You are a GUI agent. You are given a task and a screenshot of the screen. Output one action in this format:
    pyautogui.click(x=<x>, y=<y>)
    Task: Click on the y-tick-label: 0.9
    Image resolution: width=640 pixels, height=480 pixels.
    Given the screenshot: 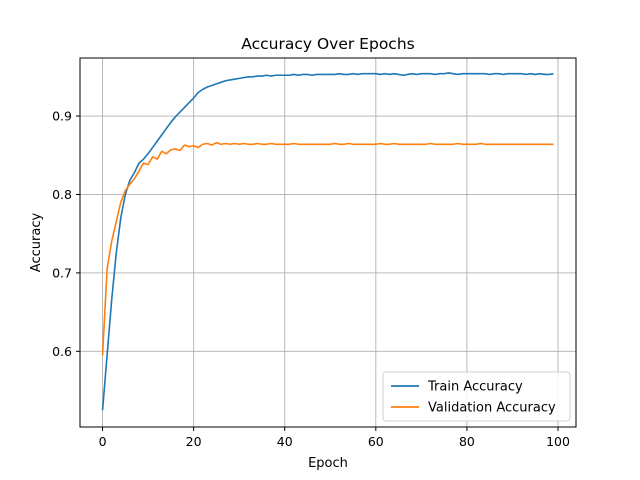 What is the action you would take?
    pyautogui.click(x=62, y=116)
    